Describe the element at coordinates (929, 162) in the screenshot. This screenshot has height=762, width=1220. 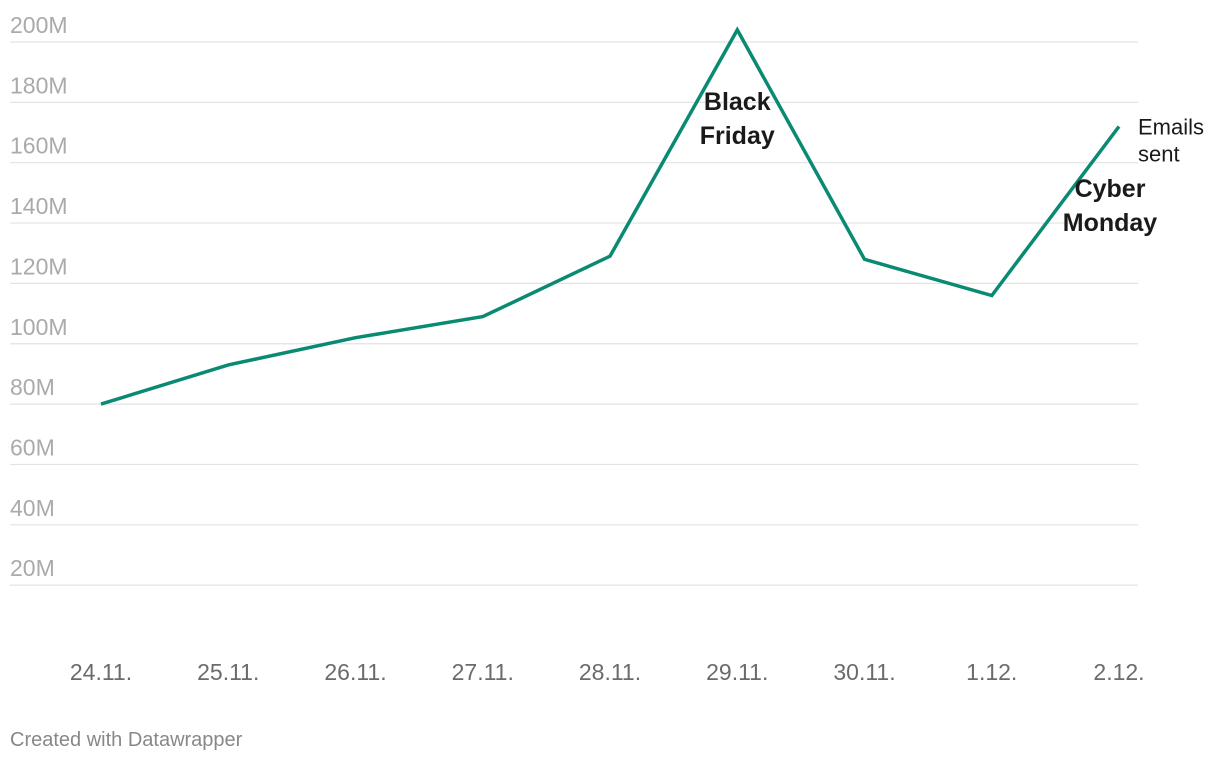
I see `annotations: Black Friday Cyber Monday` at that location.